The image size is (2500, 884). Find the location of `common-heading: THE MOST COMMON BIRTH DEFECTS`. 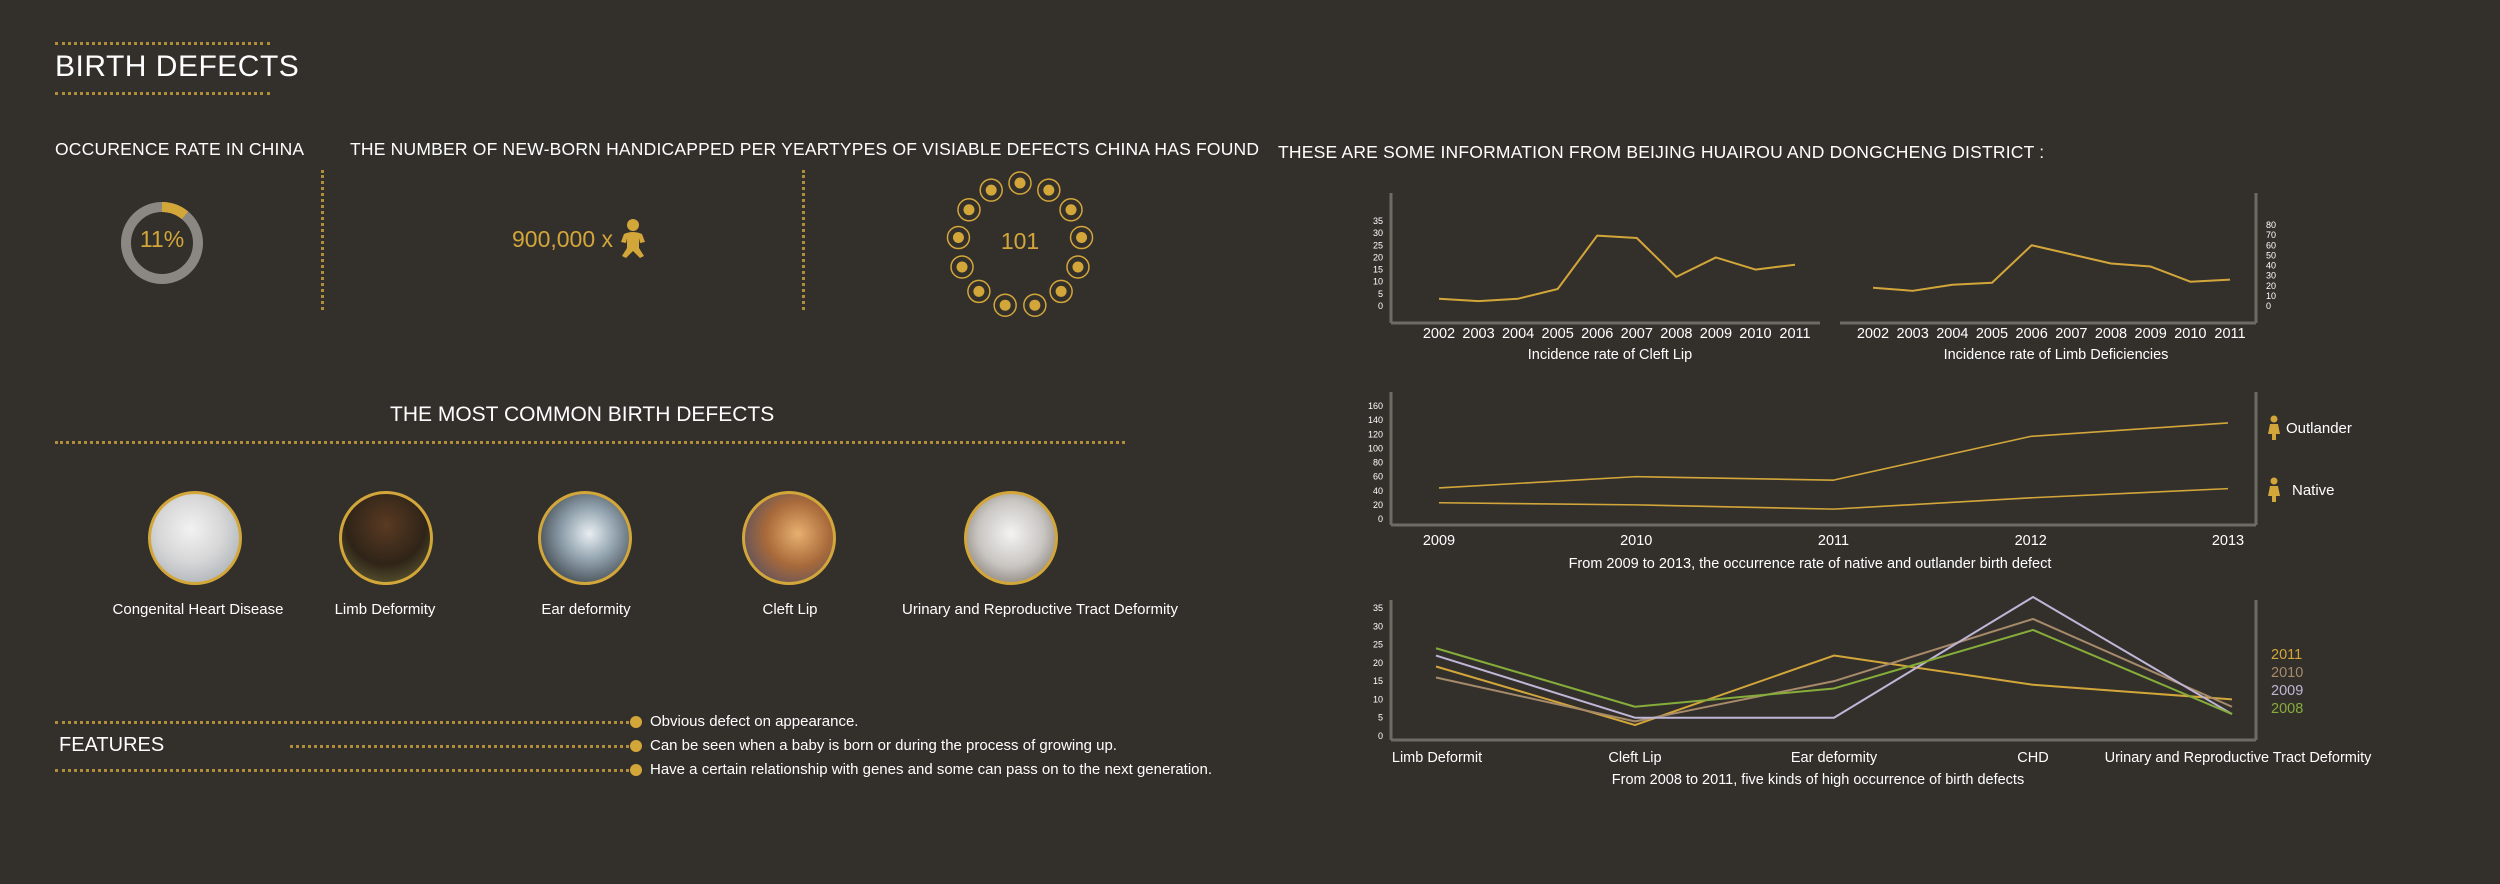

common-heading: THE MOST COMMON BIRTH DEFECTS is located at coordinates (582, 414).